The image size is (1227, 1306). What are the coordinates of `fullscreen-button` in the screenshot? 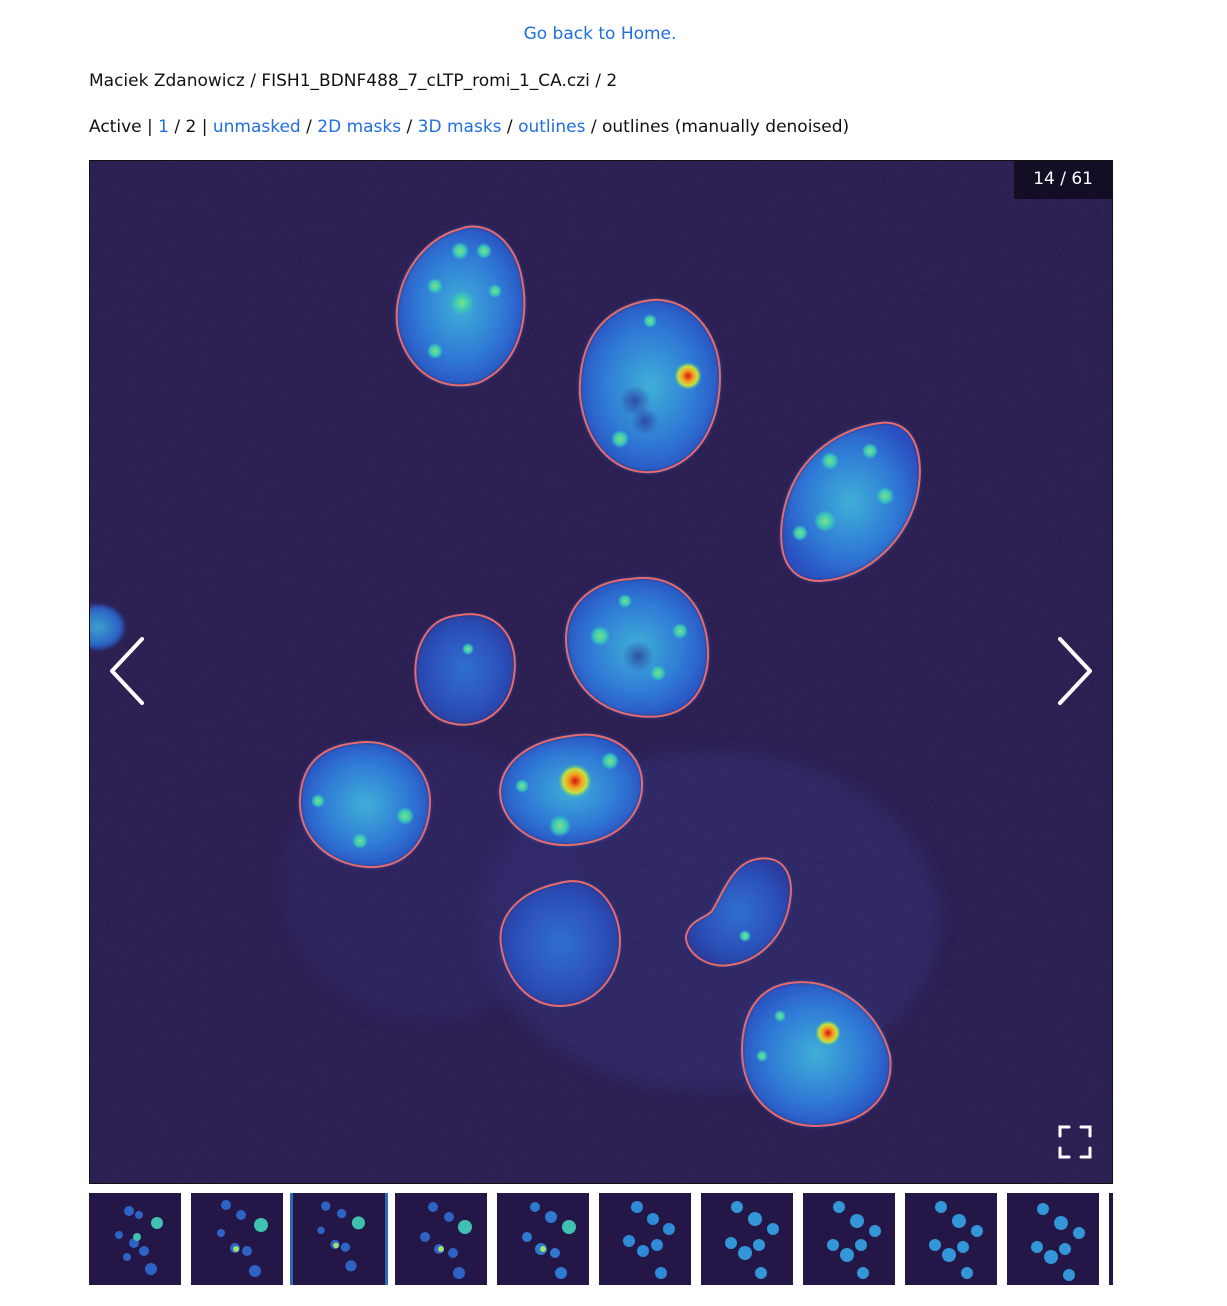 It's located at (1075, 1142).